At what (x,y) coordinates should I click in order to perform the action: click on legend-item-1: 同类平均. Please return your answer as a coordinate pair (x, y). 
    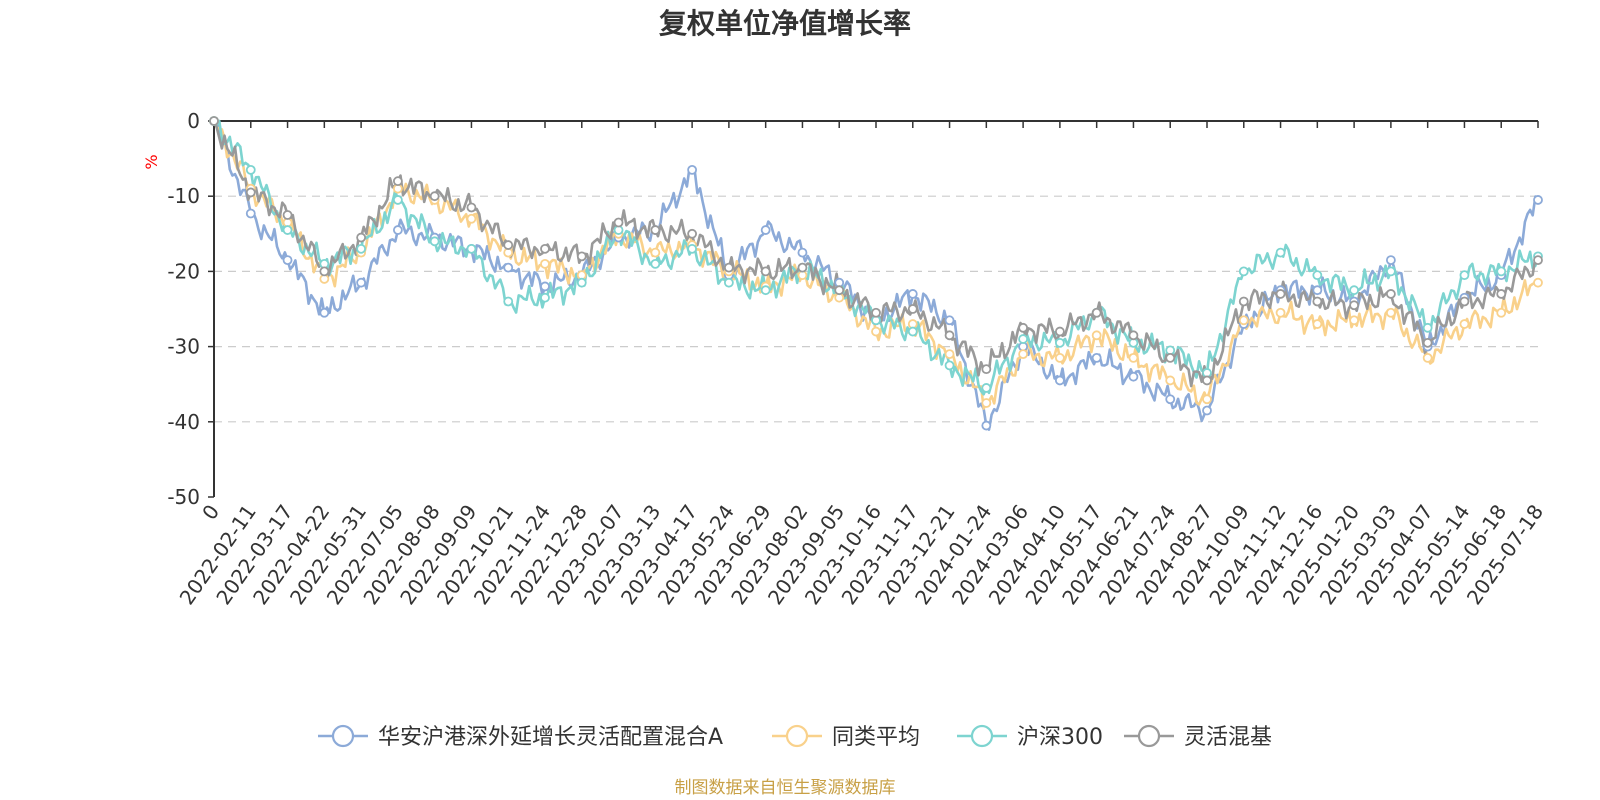
    Looking at the image, I should click on (846, 737).